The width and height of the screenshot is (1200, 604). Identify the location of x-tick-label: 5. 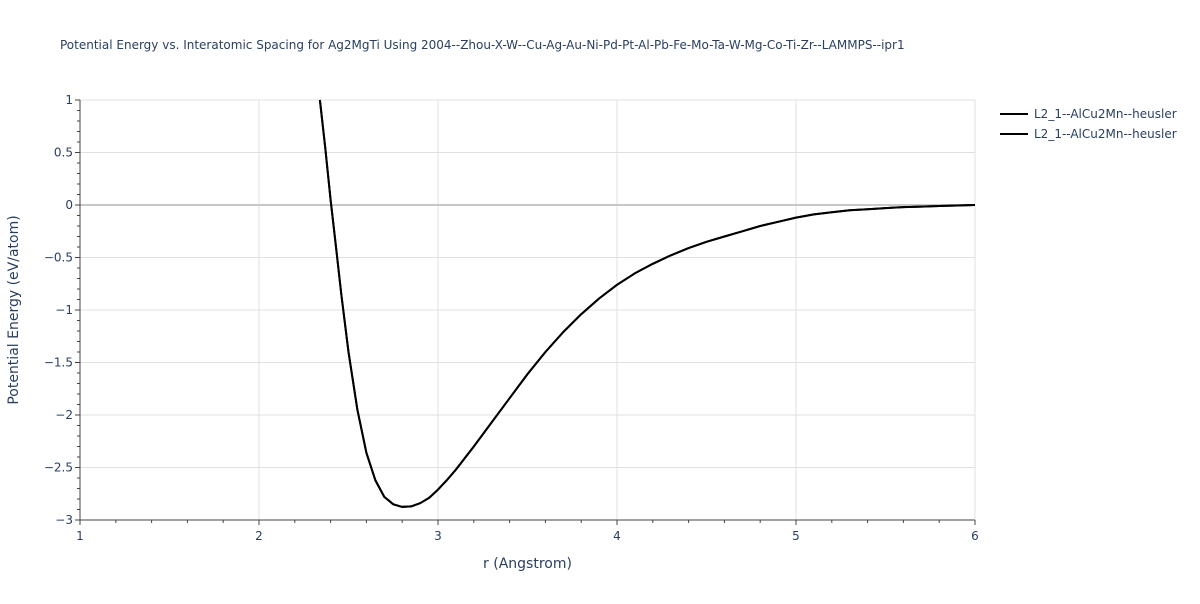
(796, 536).